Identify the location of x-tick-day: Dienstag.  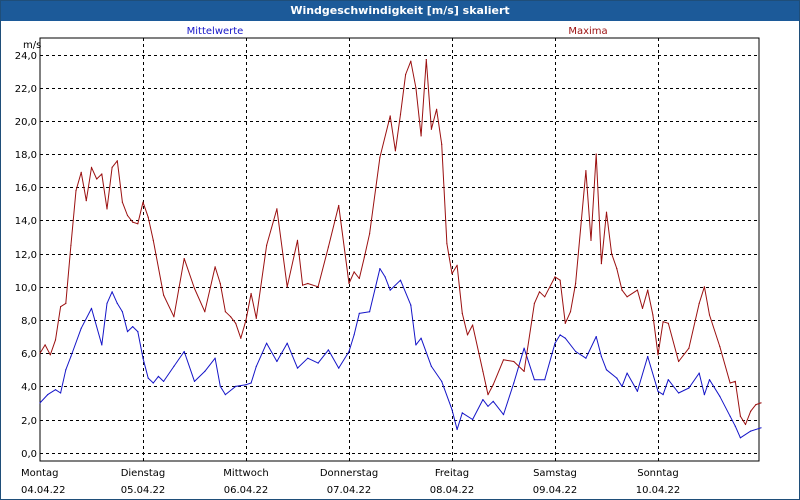
(143, 473).